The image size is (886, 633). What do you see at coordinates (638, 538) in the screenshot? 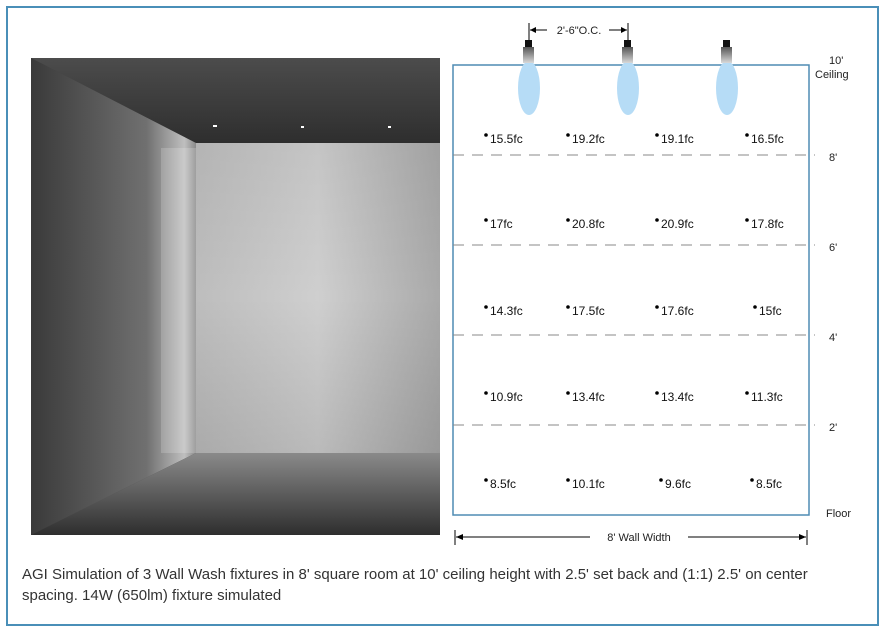
I see `width-label: 8' Wall Width` at bounding box center [638, 538].